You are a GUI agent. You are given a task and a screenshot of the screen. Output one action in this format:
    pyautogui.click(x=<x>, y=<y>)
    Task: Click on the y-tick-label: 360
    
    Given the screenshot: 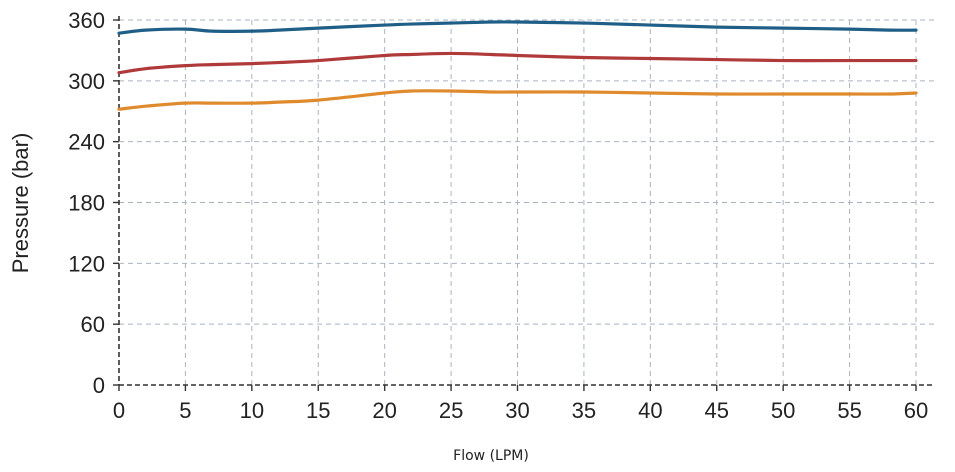 What is the action you would take?
    pyautogui.click(x=86, y=20)
    